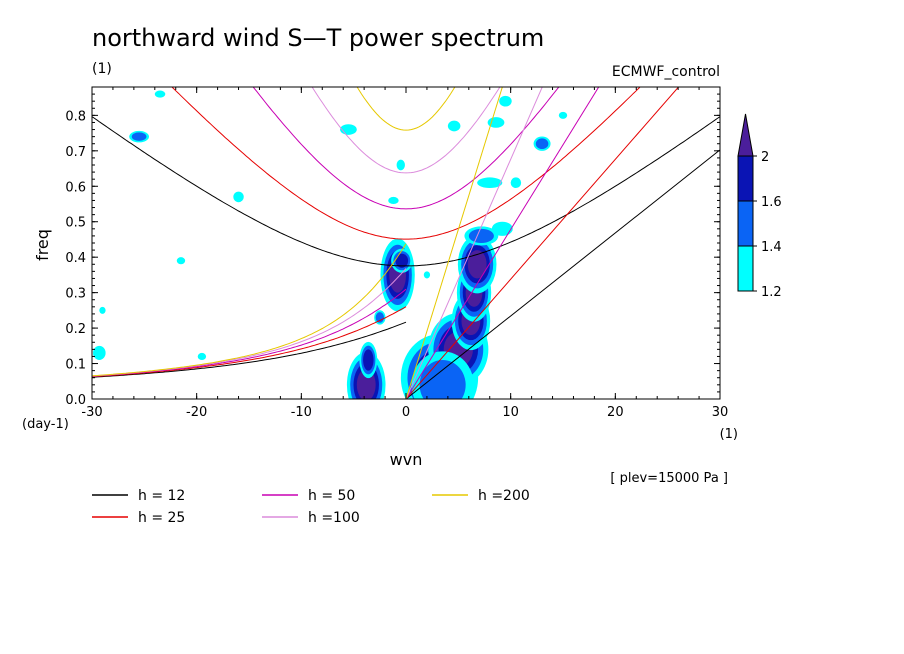  What do you see at coordinates (318, 38) in the screenshot?
I see `chart-title: northward wind S—T power spectrum` at bounding box center [318, 38].